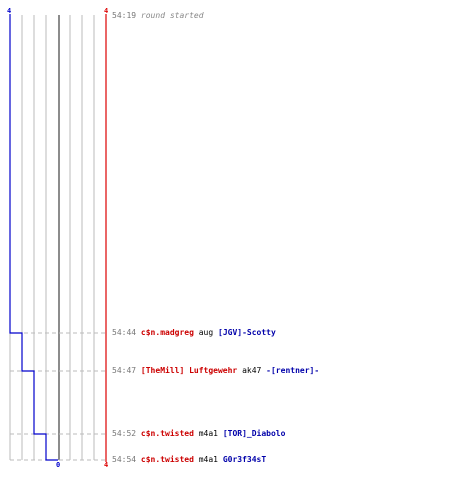 The height and width of the screenshot is (500, 450). What do you see at coordinates (189, 370) in the screenshot?
I see `killer-name: [TheMill] Luftgewehr` at bounding box center [189, 370].